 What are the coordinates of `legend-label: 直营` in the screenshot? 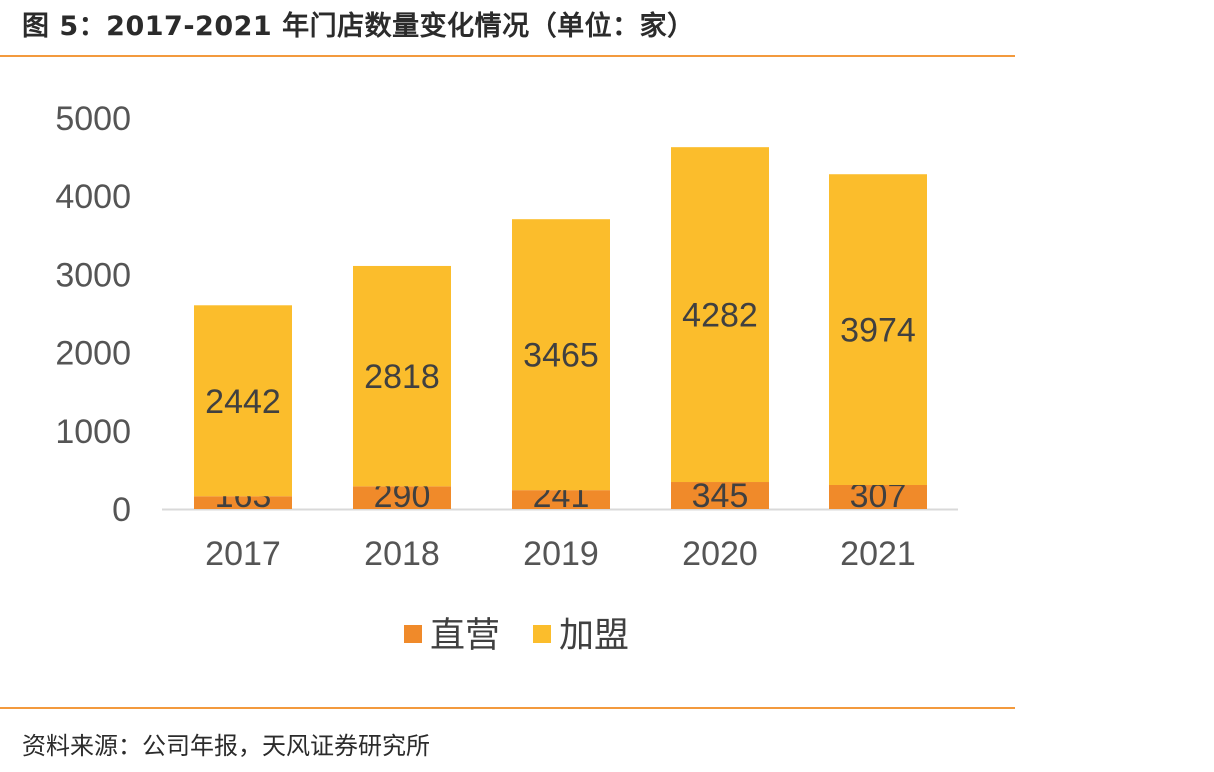 It's located at (465, 636).